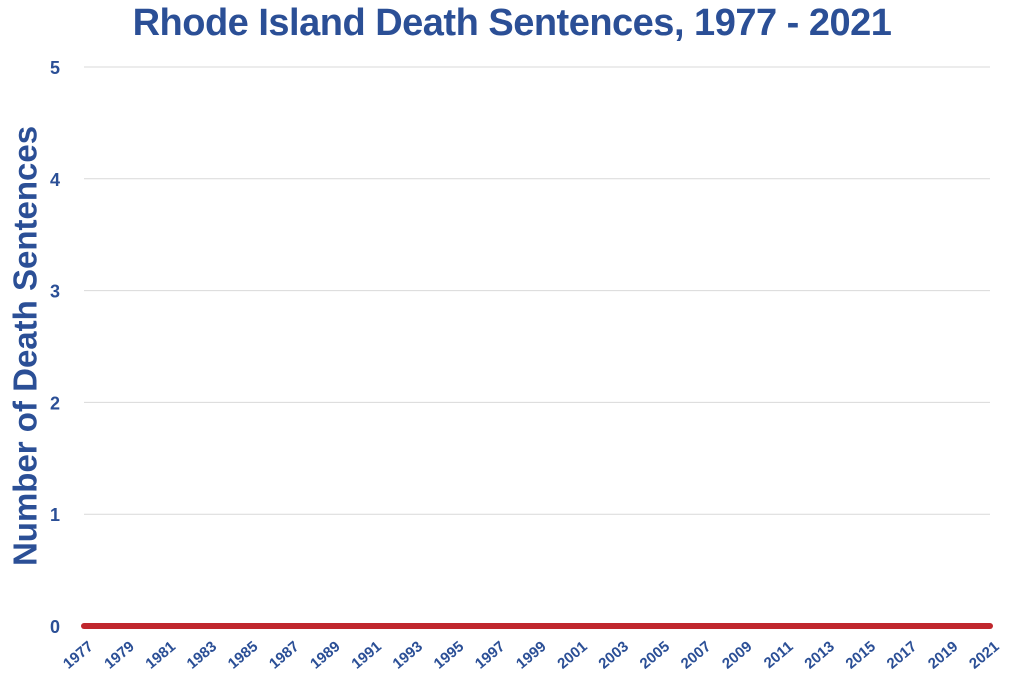 The height and width of the screenshot is (686, 1024). Describe the element at coordinates (943, 655) in the screenshot. I see `x-tick-label: 2019` at that location.